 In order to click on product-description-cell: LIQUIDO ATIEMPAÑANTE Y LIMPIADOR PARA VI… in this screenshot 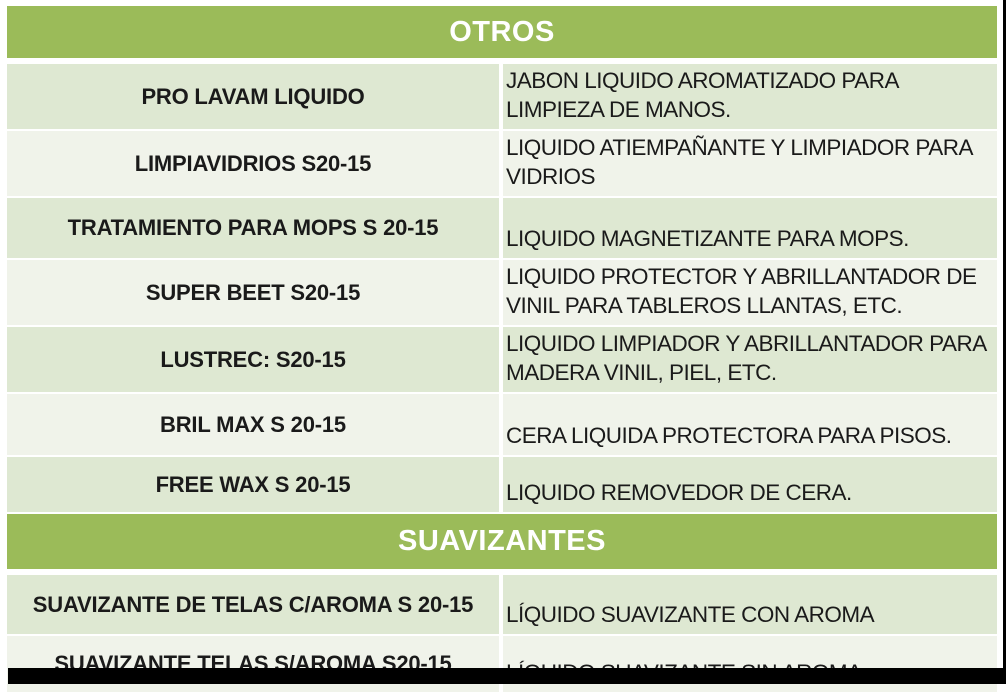, I will do `click(750, 163)`.